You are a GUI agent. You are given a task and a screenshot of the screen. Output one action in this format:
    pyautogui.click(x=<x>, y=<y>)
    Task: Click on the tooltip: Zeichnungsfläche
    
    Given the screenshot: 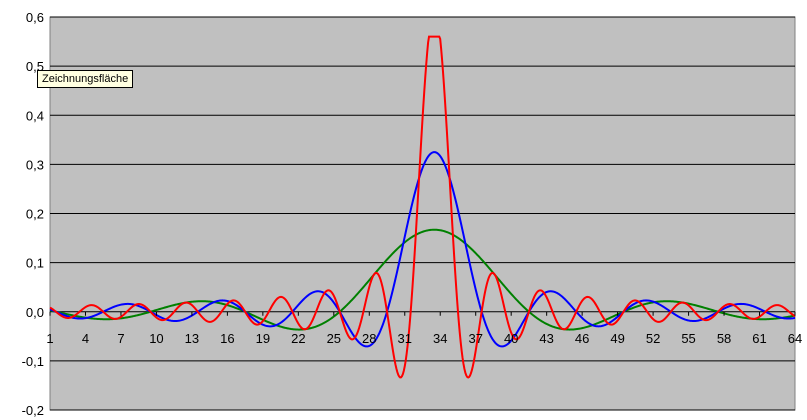 What is the action you would take?
    pyautogui.click(x=85, y=79)
    